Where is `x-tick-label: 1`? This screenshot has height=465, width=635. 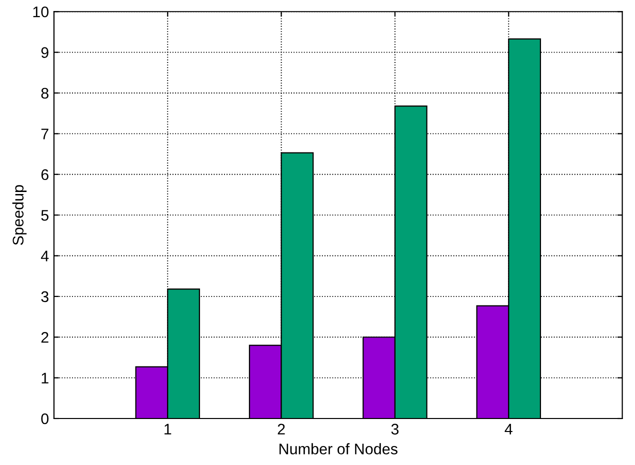
x-tick-label: 1 is located at coordinates (168, 429).